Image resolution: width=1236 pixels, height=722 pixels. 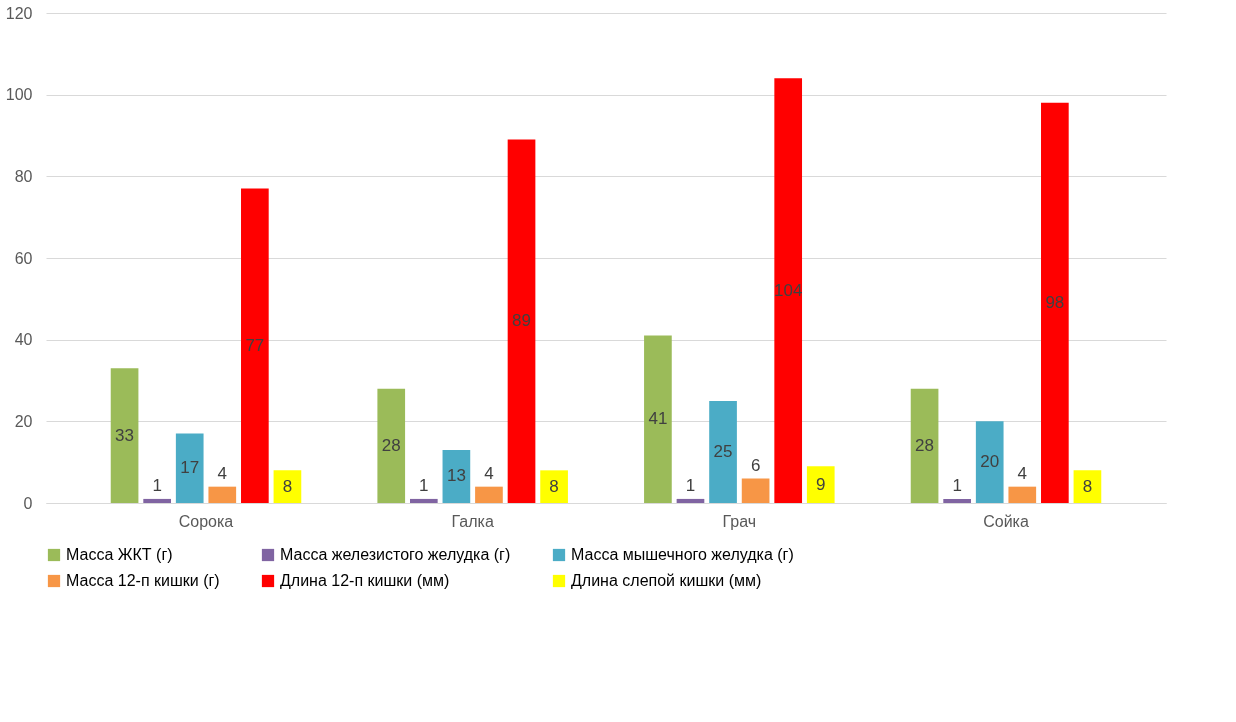 What do you see at coordinates (1006, 521) in the screenshot?
I see `x-tick-label: Сойка` at bounding box center [1006, 521].